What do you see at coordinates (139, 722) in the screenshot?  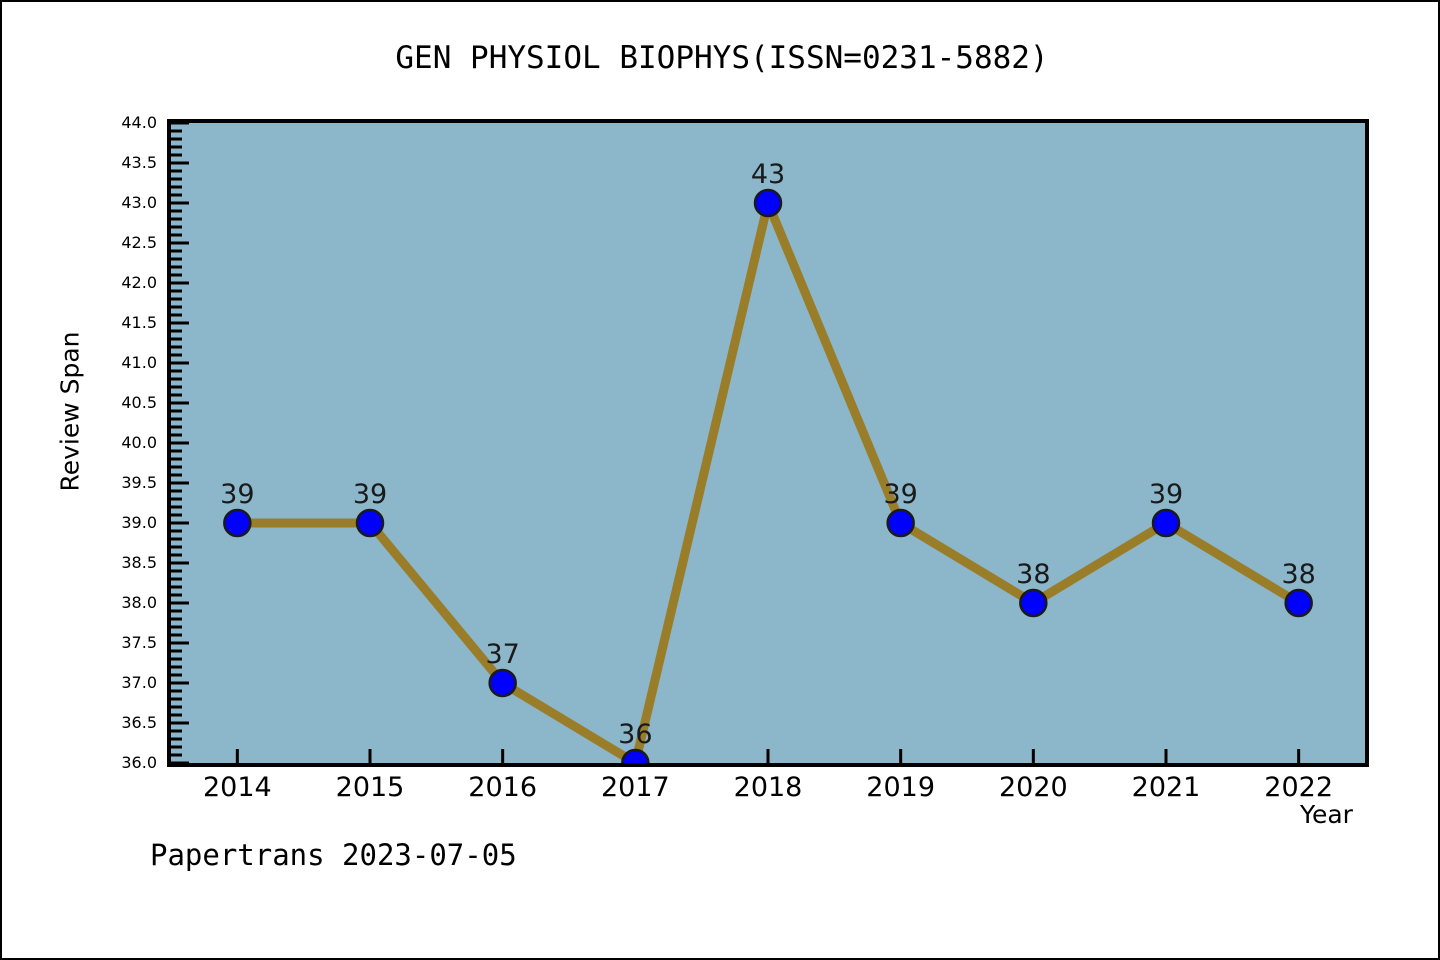 I see `y-tick-label: 36.5` at bounding box center [139, 722].